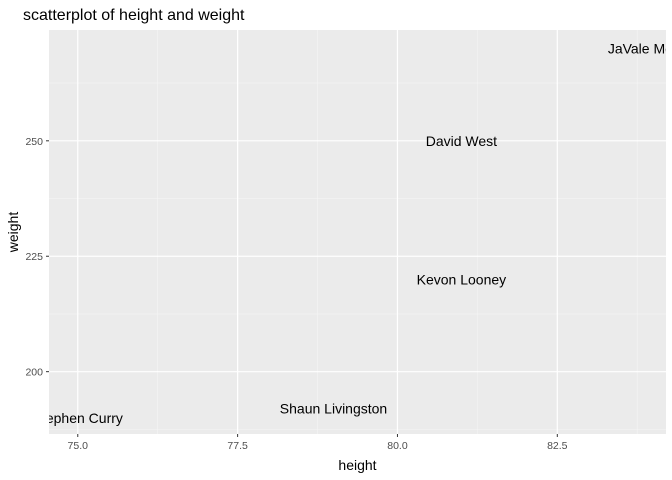 This screenshot has width=672, height=480. Describe the element at coordinates (557, 446) in the screenshot. I see `x-tick-label: 82.5` at that location.